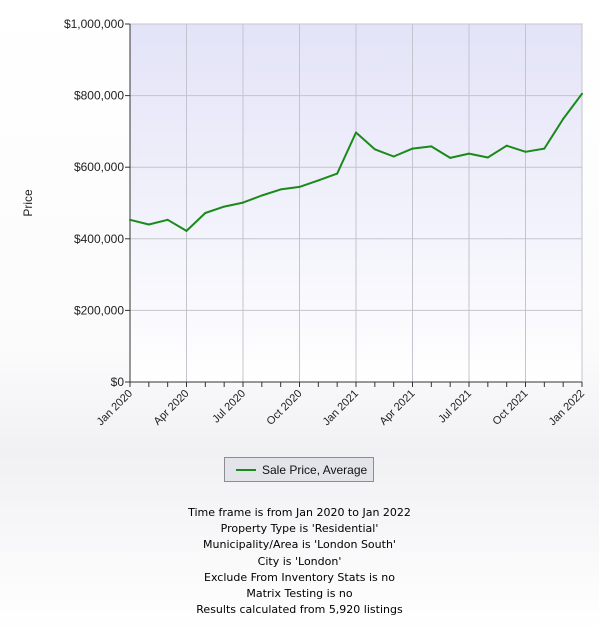 Image resolution: width=599 pixels, height=631 pixels. I want to click on x-tick-label: Apr 2020, so click(172, 408).